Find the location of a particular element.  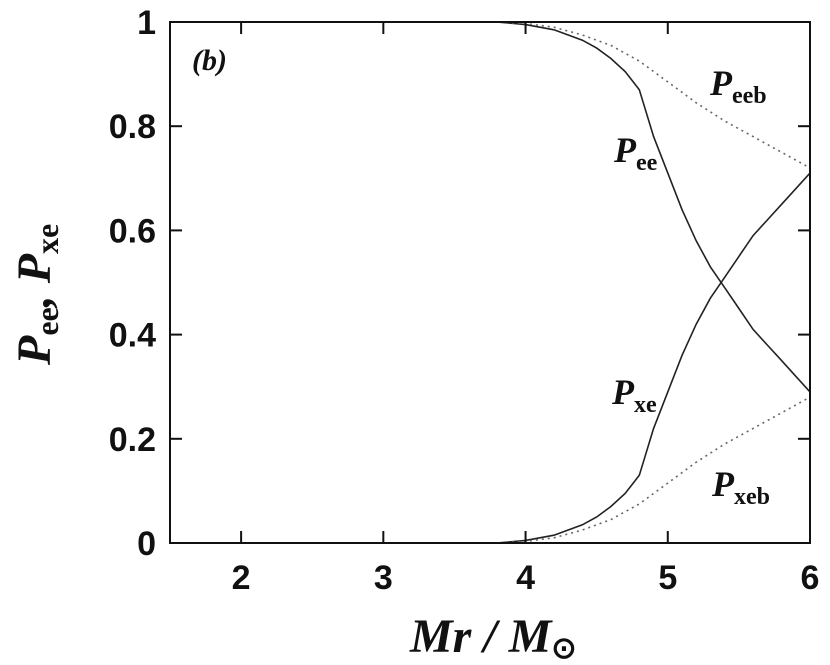

y-tick-label: 1 is located at coordinates (146, 23).